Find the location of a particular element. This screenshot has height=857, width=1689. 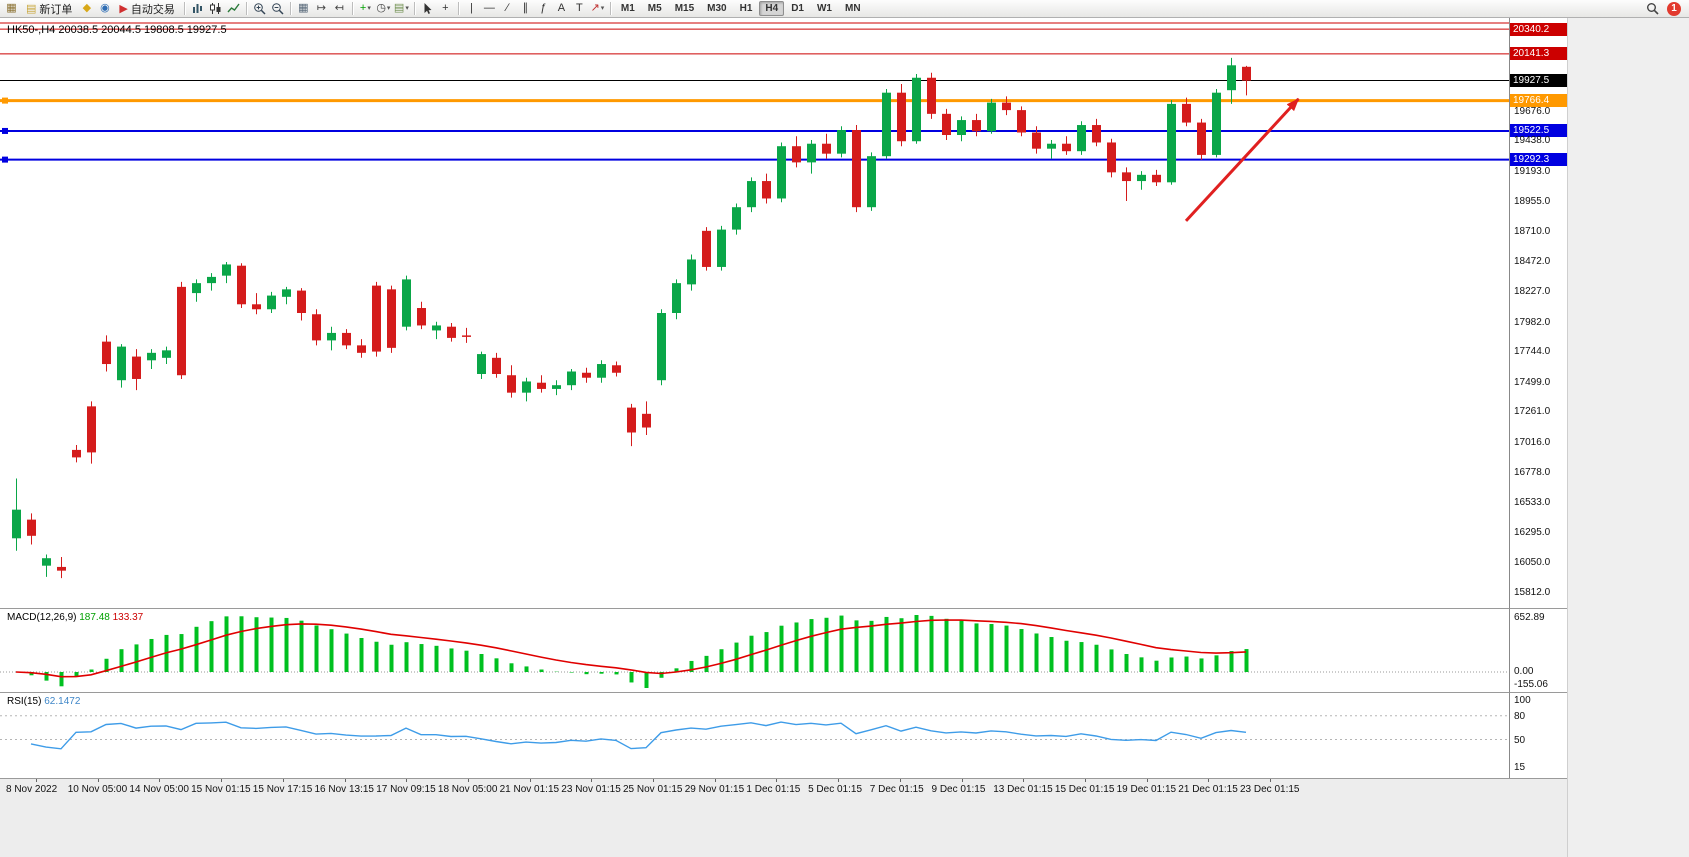

bar-chart-icon is located at coordinates (197, 8).